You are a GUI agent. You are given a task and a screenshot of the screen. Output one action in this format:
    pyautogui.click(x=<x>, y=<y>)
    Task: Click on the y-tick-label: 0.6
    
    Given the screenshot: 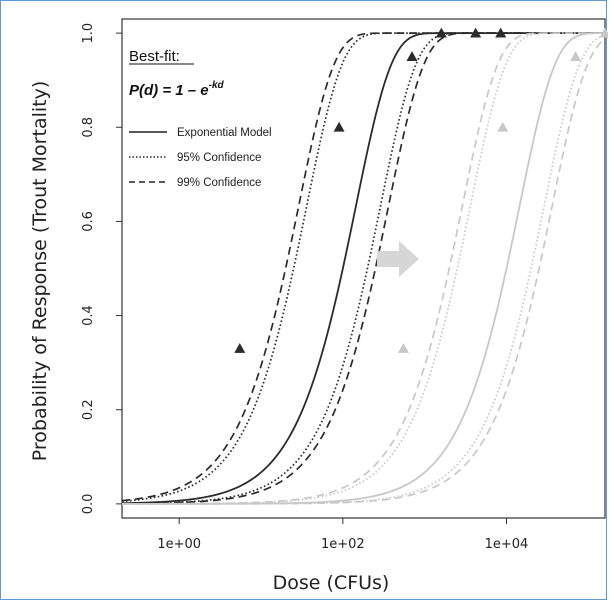 What is the action you would take?
    pyautogui.click(x=88, y=221)
    